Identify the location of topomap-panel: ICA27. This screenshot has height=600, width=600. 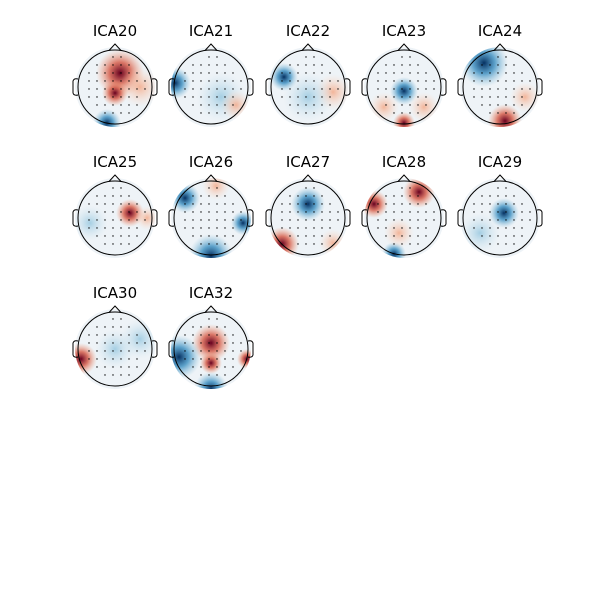
(308, 205).